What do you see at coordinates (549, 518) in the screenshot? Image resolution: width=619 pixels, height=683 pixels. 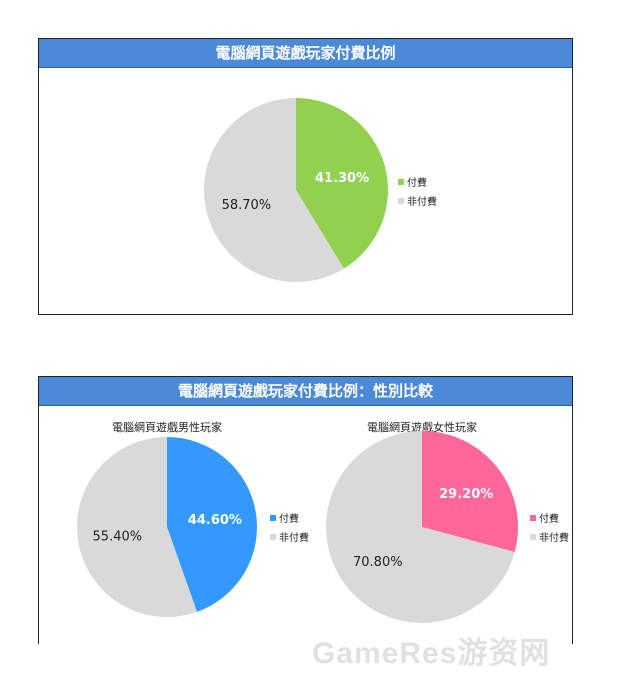 I see `legend-label-2-0: 付費` at bounding box center [549, 518].